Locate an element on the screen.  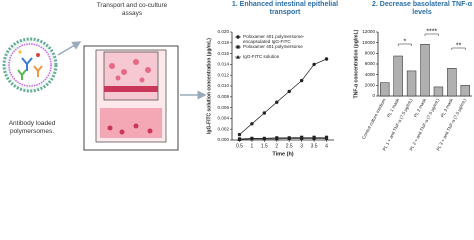
legend-label: IgG-FITC solution is located at coordinates (261, 56).